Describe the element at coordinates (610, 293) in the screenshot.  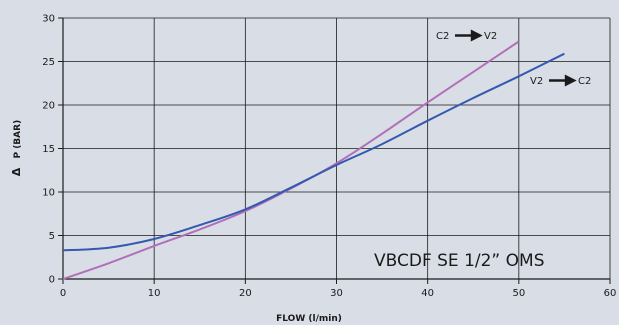
I see `x-tick-label: 60` at that location.